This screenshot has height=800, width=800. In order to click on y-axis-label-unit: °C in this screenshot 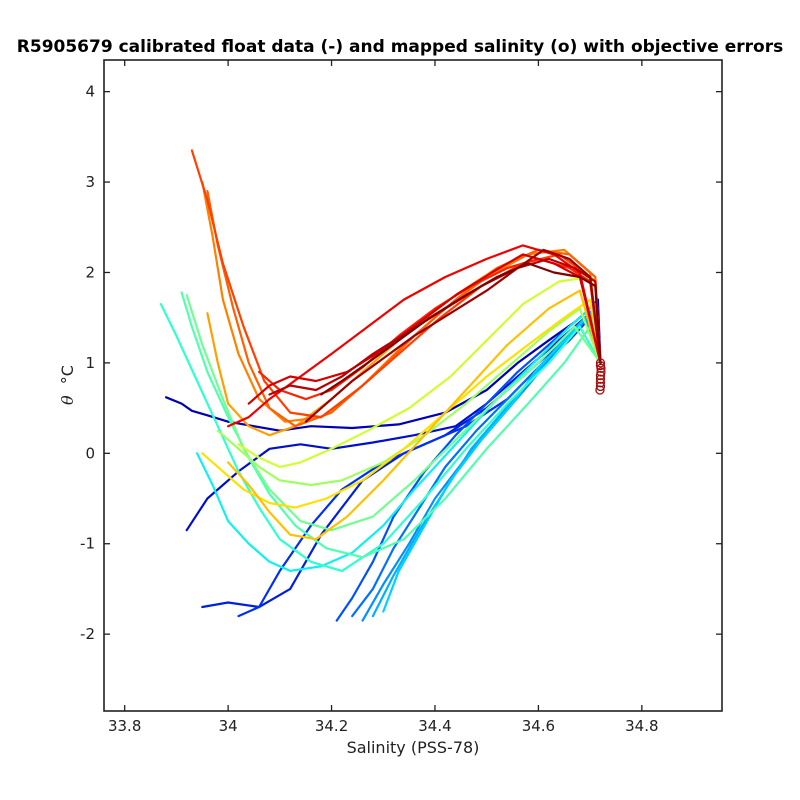, I will do `click(67, 374)`.